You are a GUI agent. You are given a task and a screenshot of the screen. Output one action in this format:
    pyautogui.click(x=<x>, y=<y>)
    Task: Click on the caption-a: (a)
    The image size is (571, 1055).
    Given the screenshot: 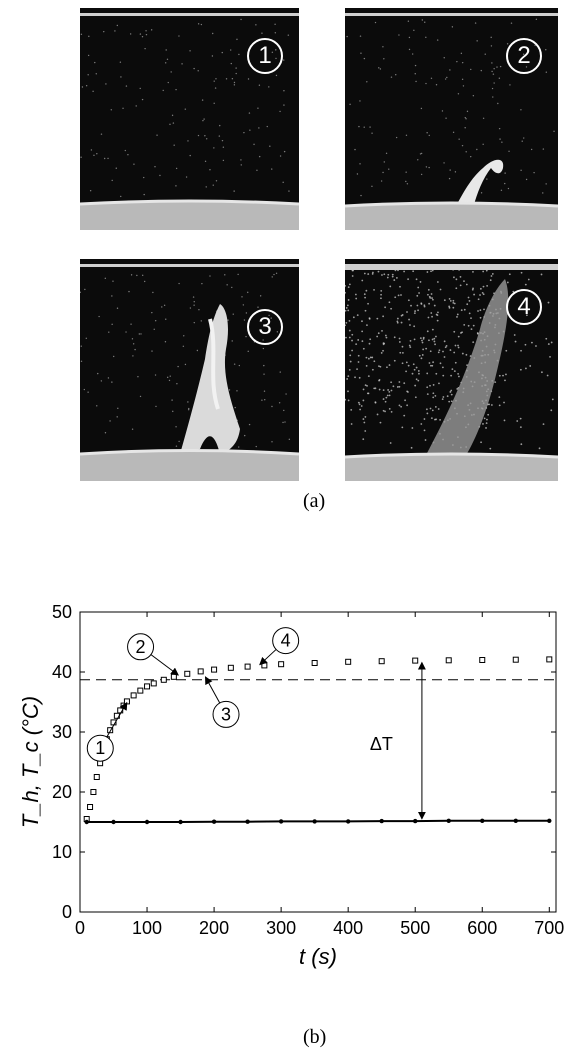 What is the action you would take?
    pyautogui.click(x=314, y=501)
    